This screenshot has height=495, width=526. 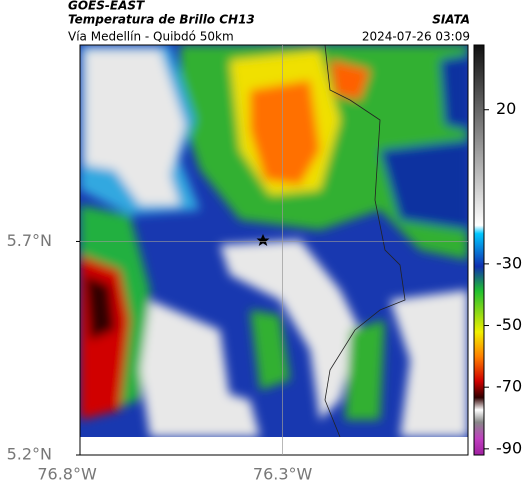 What do you see at coordinates (283, 474) in the screenshot?
I see `lon-tick-label: 76.3°W` at bounding box center [283, 474].